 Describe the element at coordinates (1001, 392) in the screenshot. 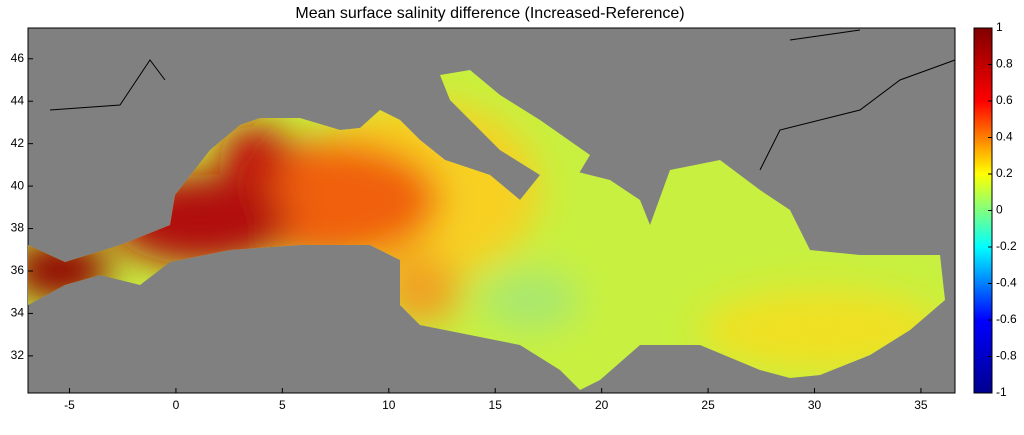

I see `colorbar-tick-label: -1` at that location.